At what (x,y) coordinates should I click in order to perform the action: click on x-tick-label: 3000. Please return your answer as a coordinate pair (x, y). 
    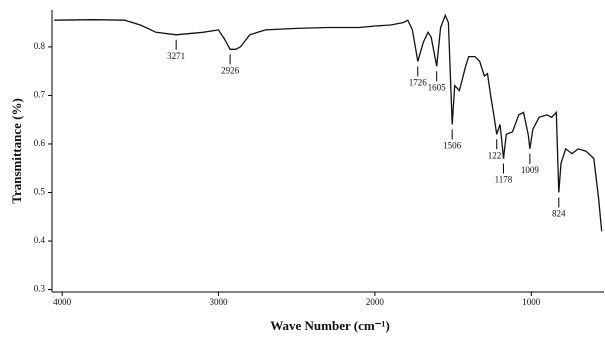
    Looking at the image, I should click on (219, 302).